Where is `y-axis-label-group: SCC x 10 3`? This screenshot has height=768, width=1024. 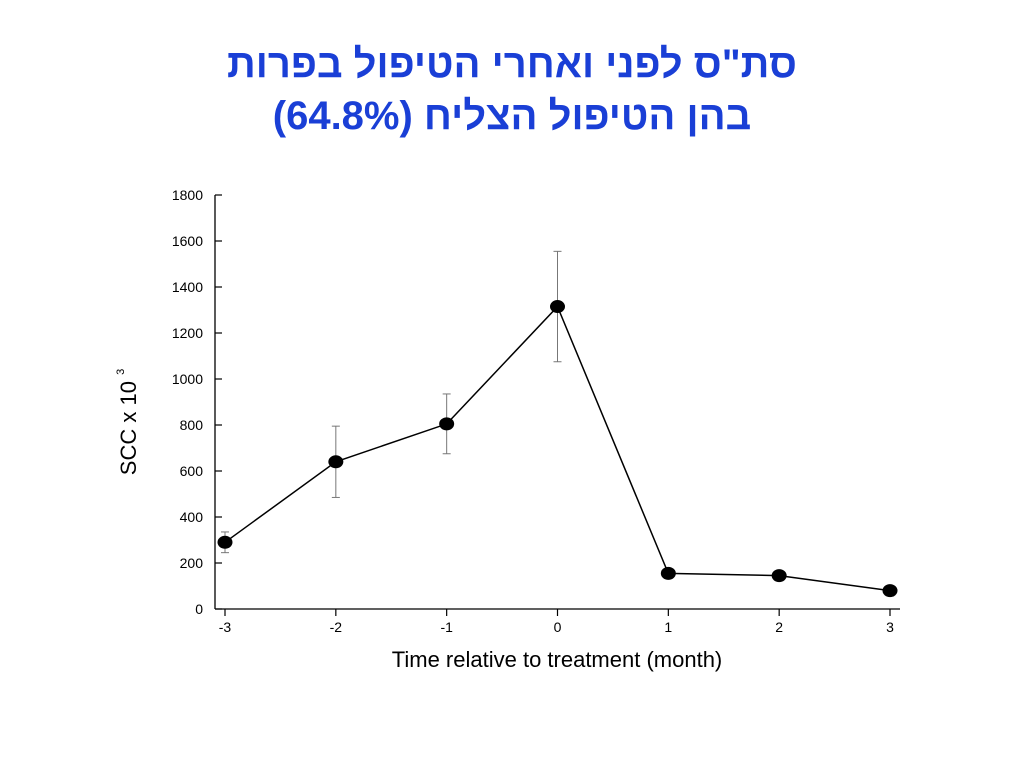 y-axis-label-group: SCC x 10 3 is located at coordinates (128, 422).